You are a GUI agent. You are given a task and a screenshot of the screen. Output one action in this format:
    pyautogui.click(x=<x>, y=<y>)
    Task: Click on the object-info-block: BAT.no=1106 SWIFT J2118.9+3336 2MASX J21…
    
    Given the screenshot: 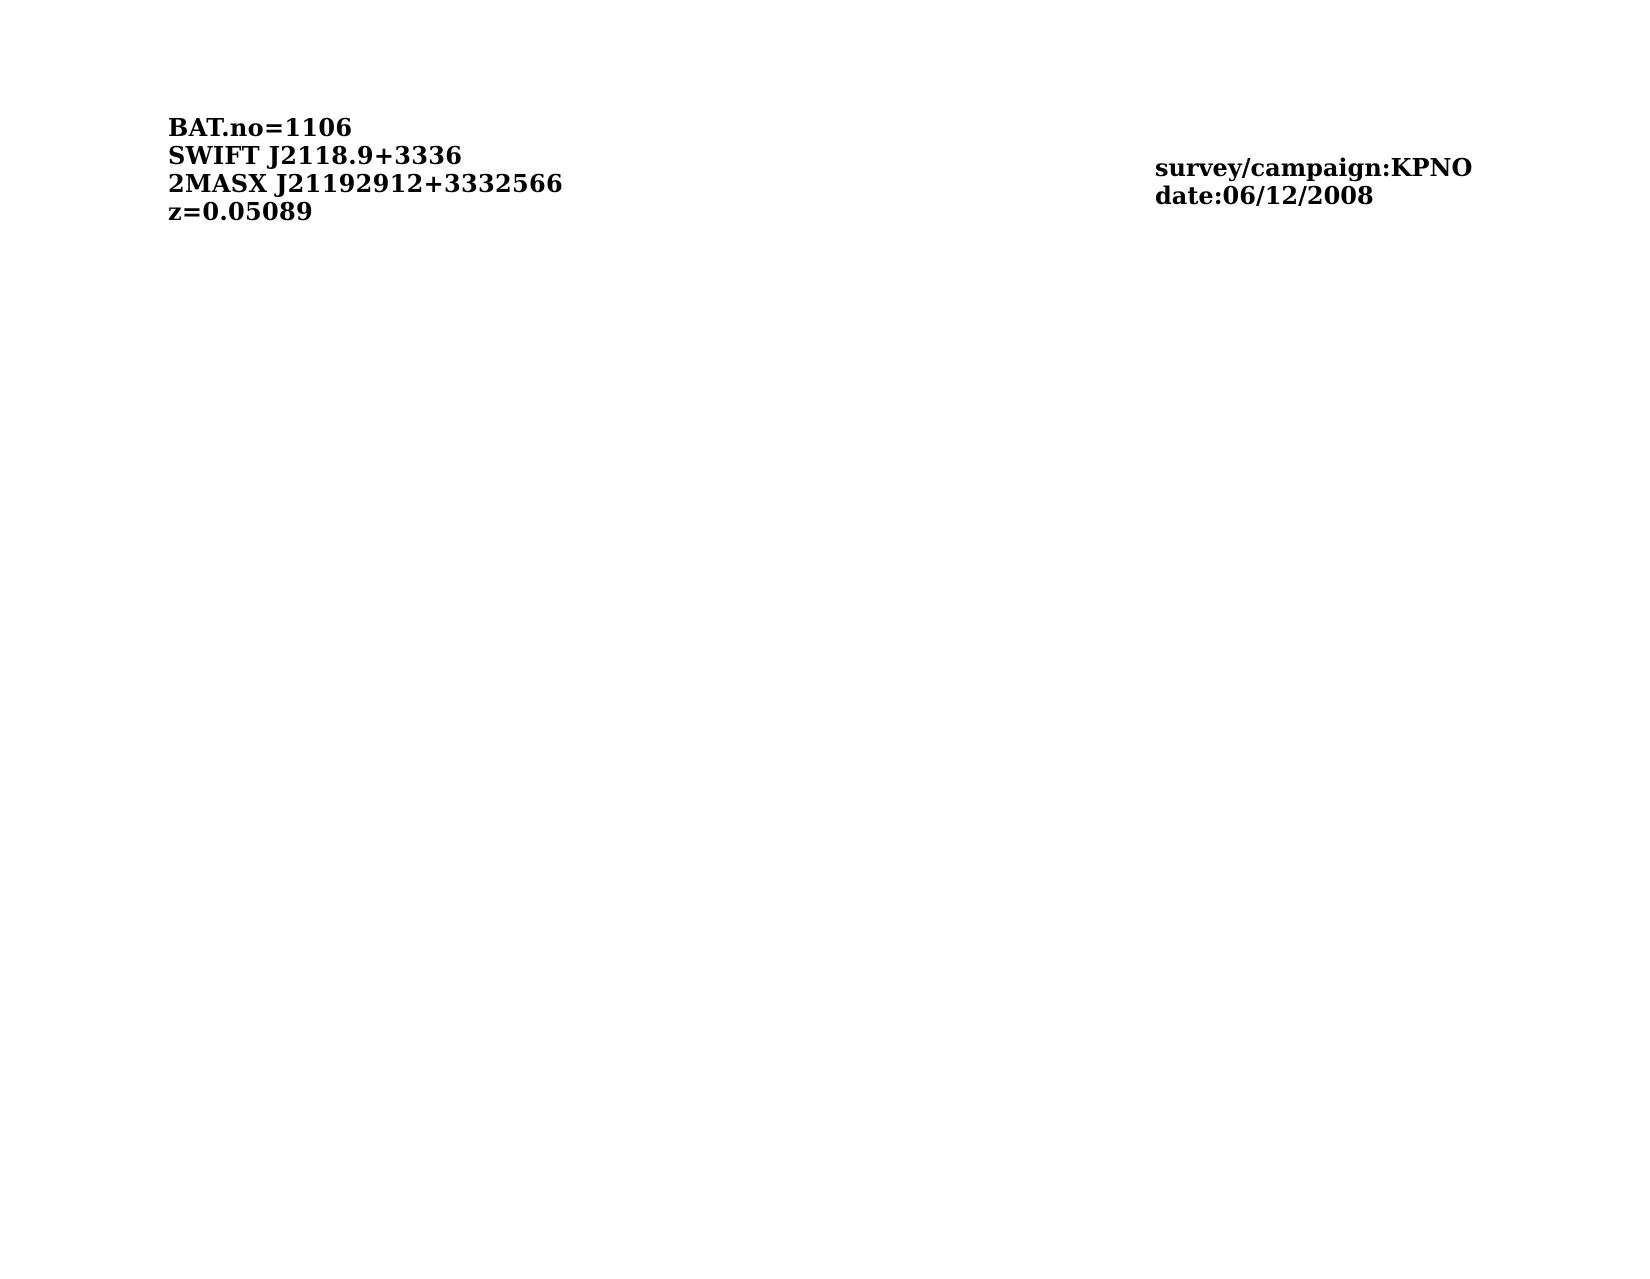 What is the action you would take?
    pyautogui.click(x=365, y=170)
    